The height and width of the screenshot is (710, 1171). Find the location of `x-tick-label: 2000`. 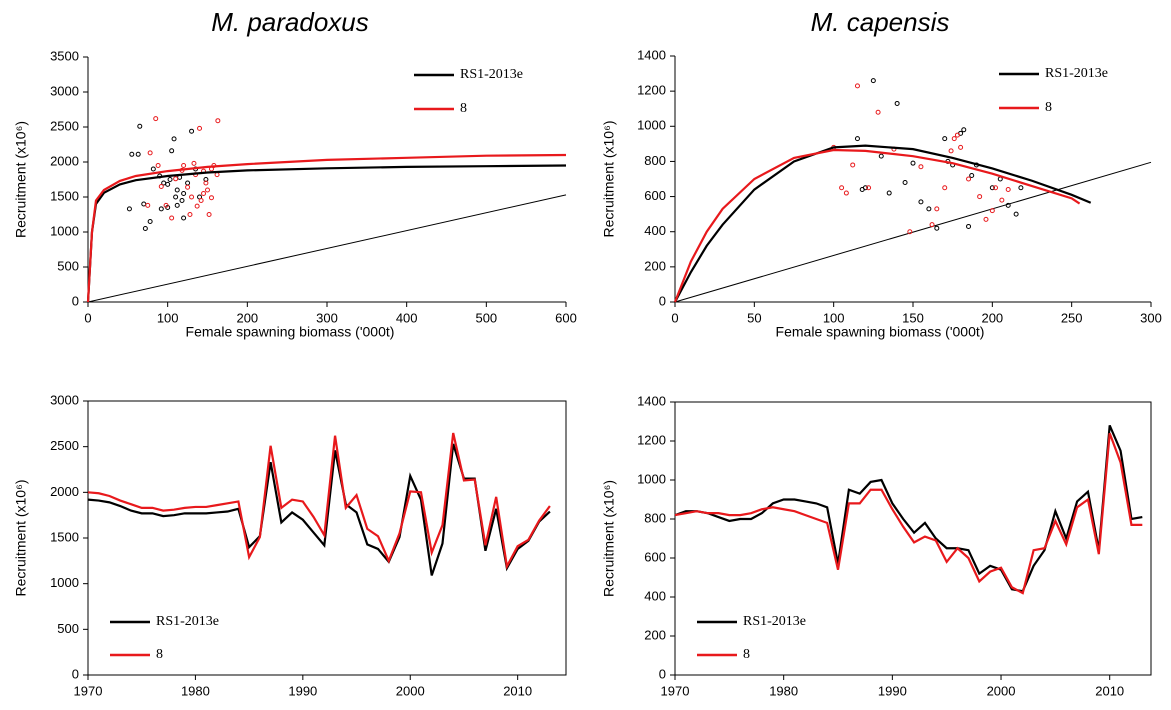

x-tick-label: 2000 is located at coordinates (410, 690).